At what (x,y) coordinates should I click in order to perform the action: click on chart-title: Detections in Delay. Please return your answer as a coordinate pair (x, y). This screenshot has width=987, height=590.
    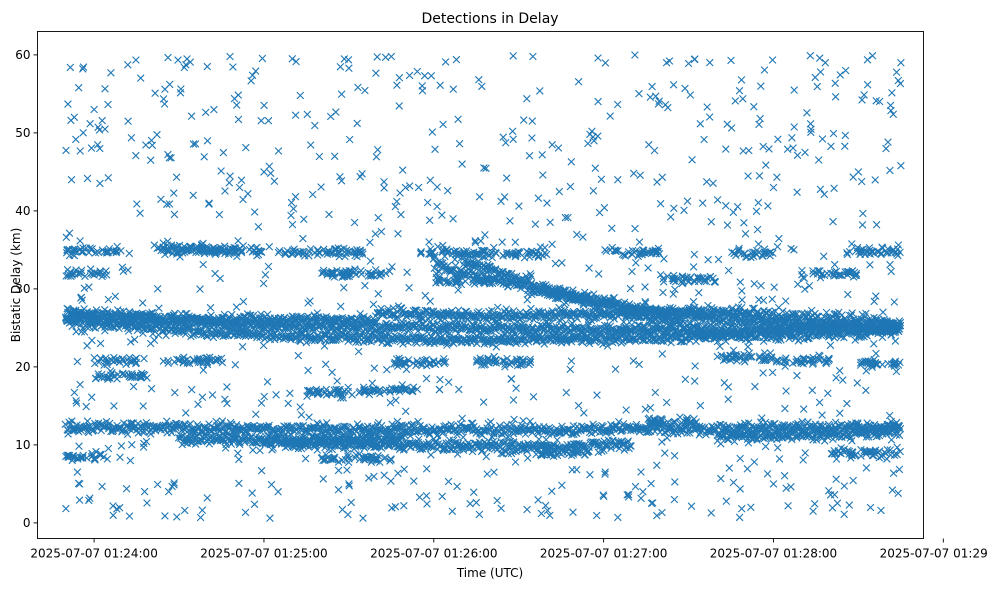
    Looking at the image, I should click on (489, 19).